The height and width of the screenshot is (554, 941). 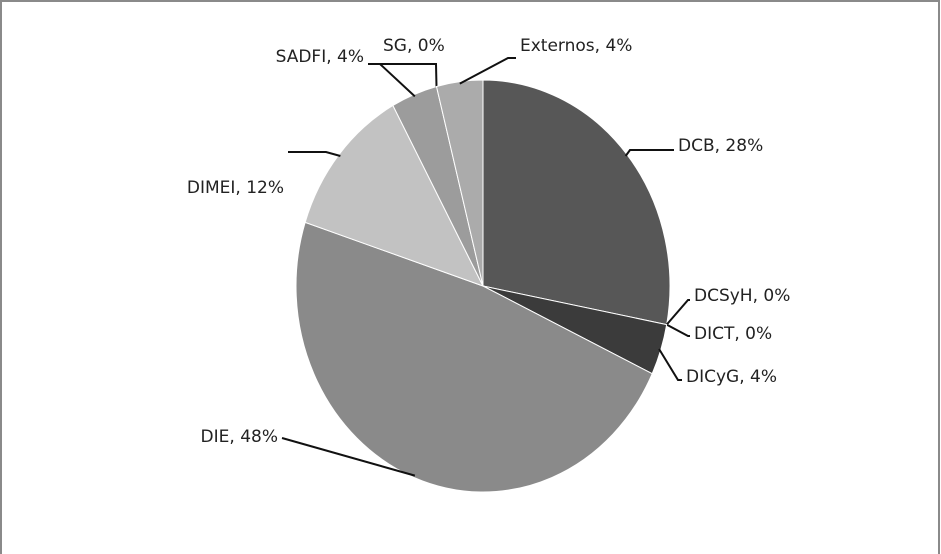 I want to click on data-label: DIE, 48%, so click(x=239, y=437).